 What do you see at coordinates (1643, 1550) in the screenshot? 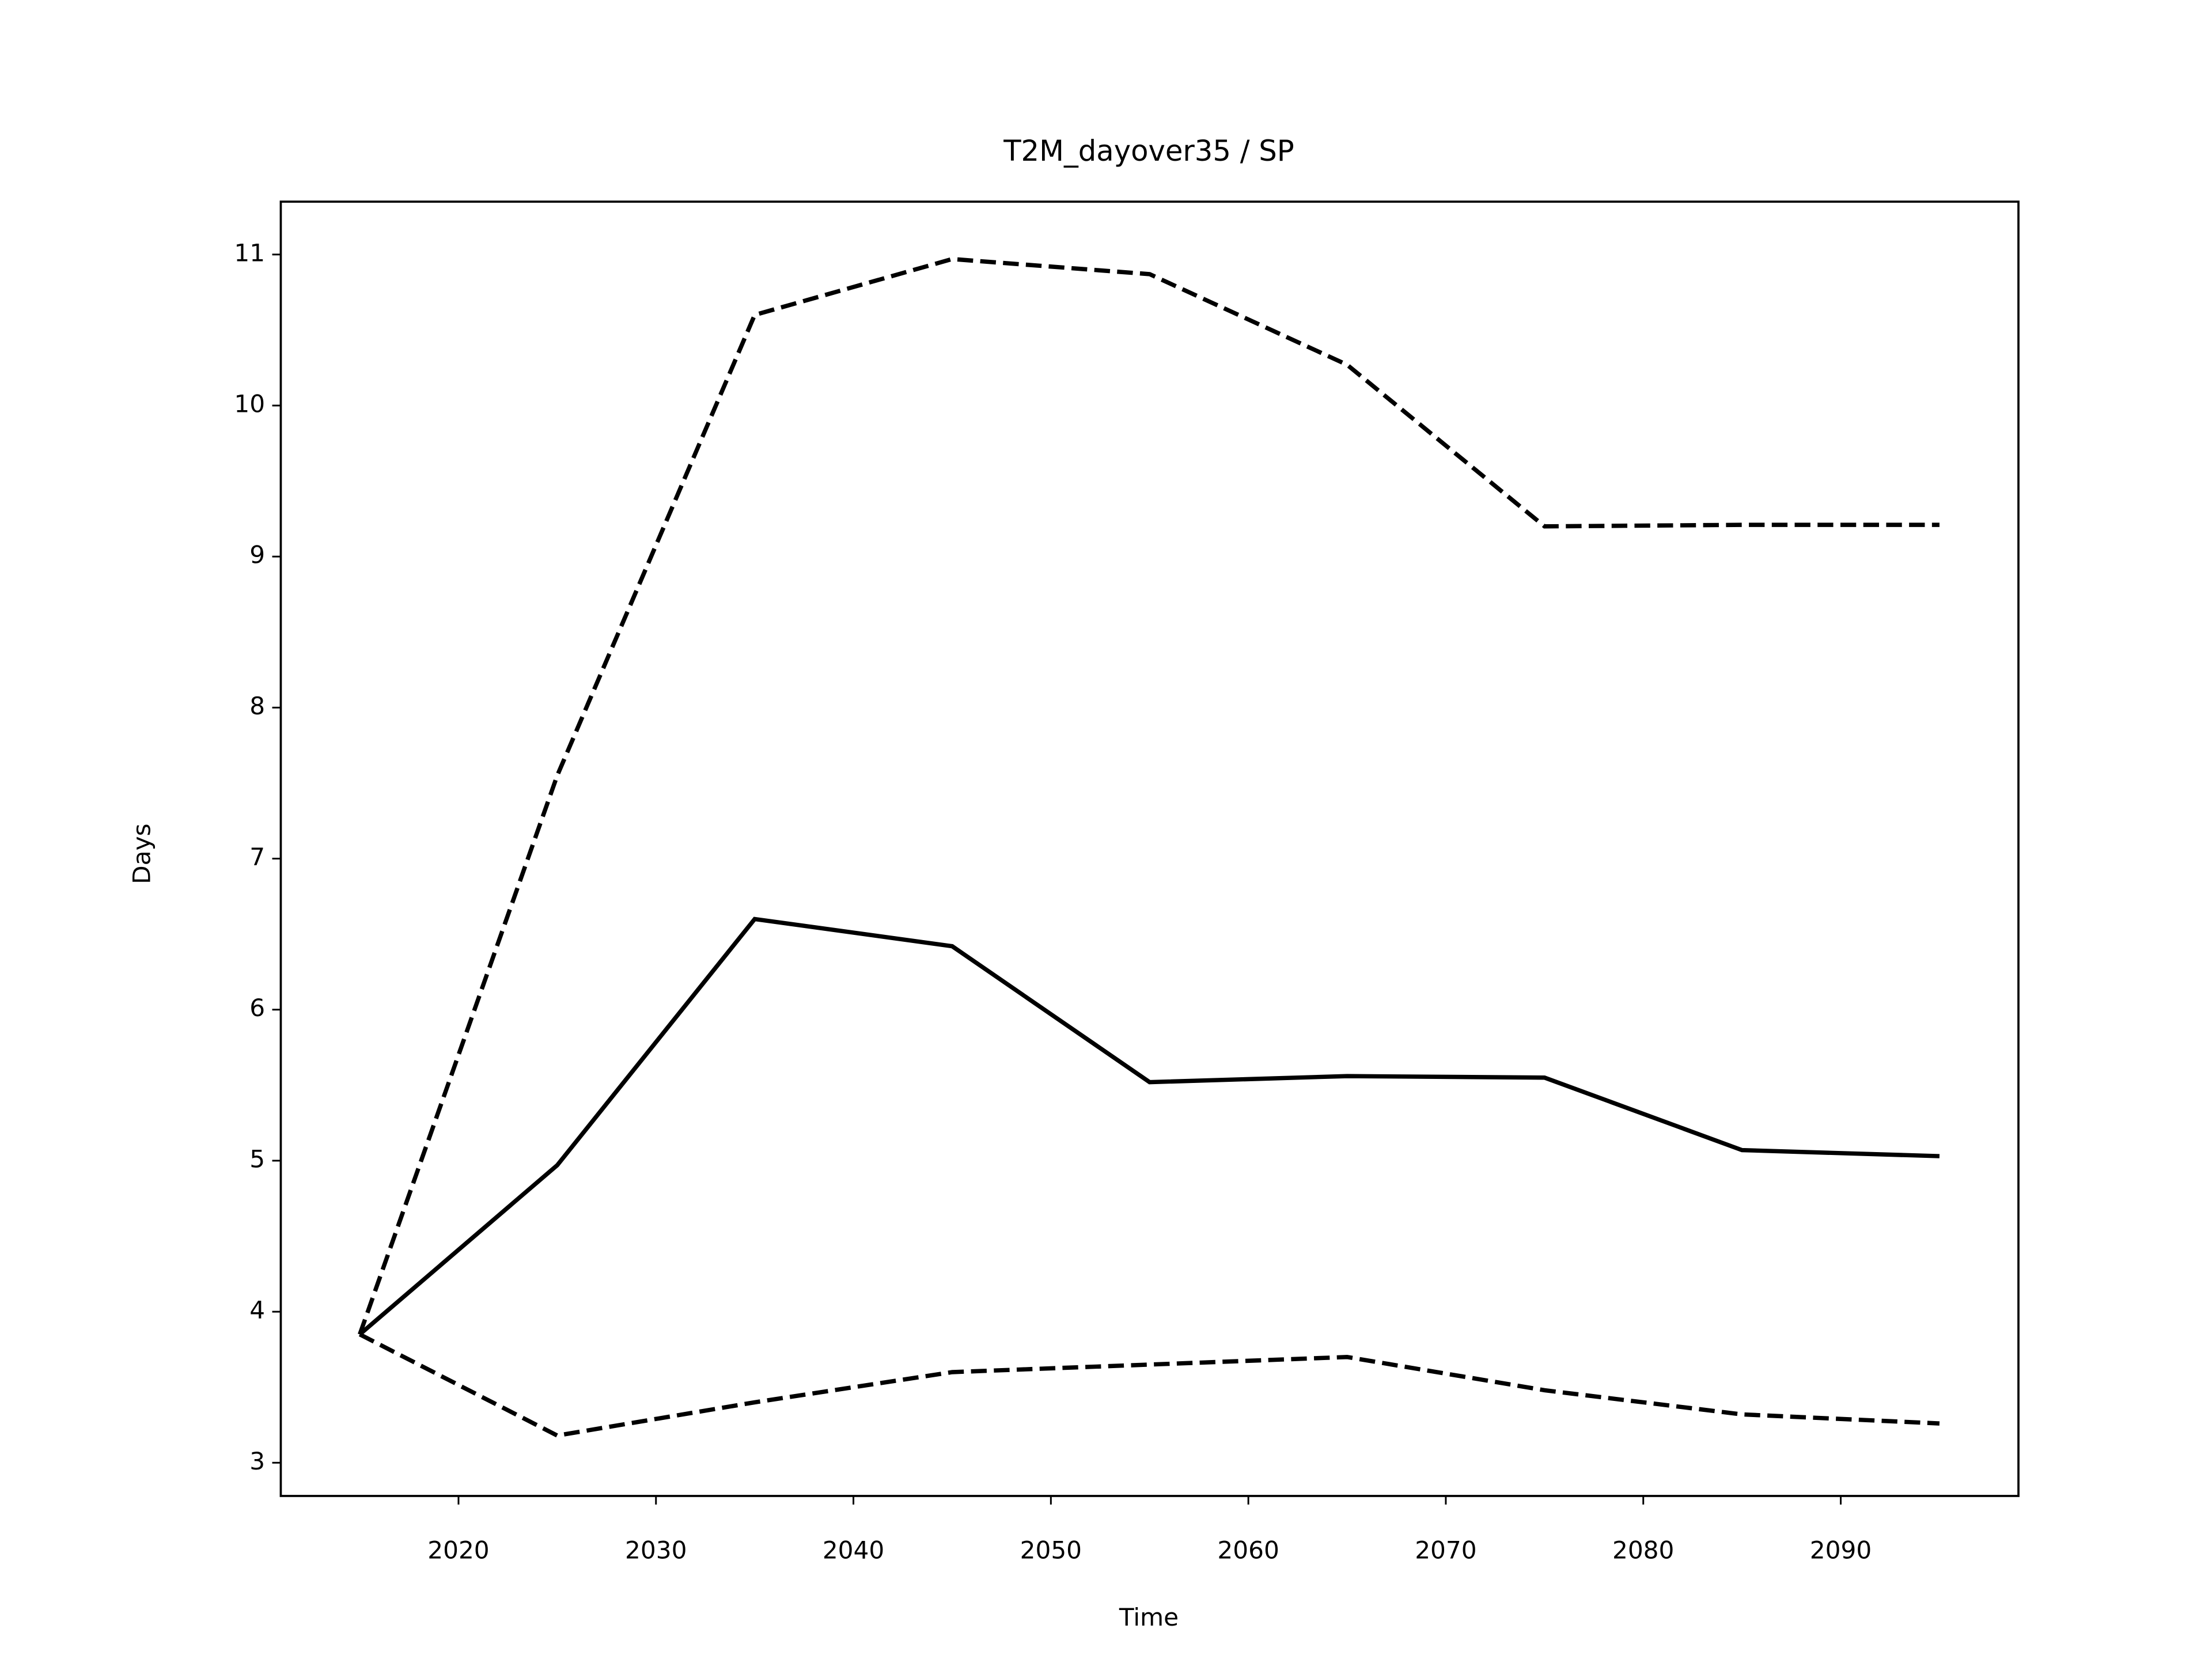
I see `x-tick-label: 2080` at bounding box center [1643, 1550].